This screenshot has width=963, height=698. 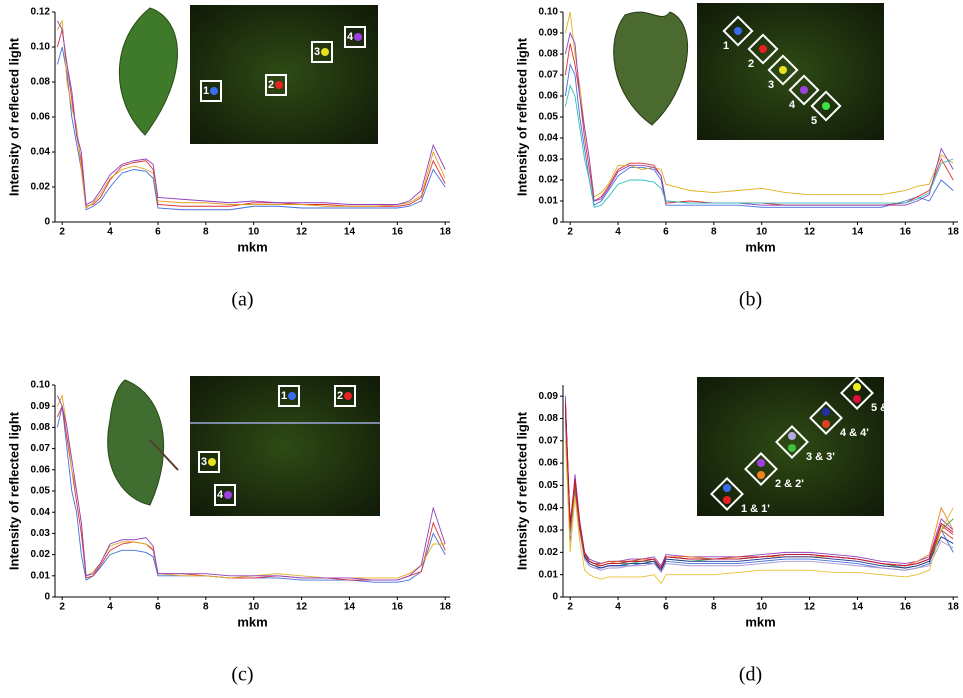 I want to click on y-tick-label: 0.05, so click(x=41, y=491).